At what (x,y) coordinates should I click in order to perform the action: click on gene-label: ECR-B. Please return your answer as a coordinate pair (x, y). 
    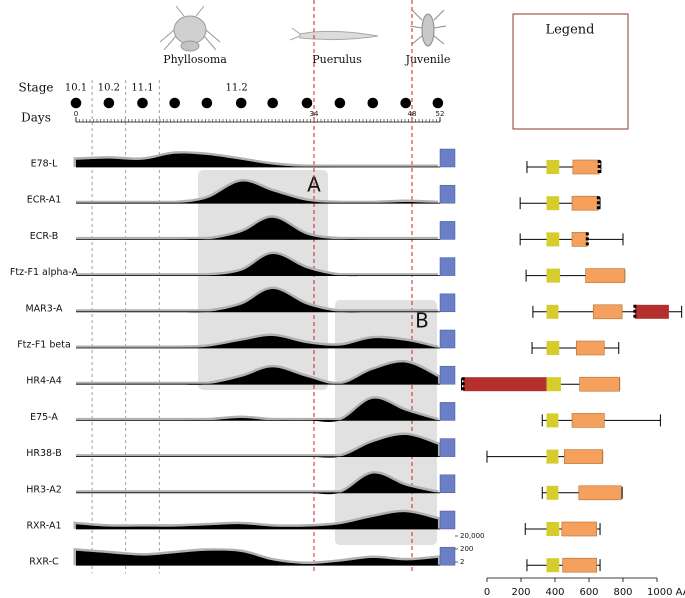
    Looking at the image, I should click on (44, 236).